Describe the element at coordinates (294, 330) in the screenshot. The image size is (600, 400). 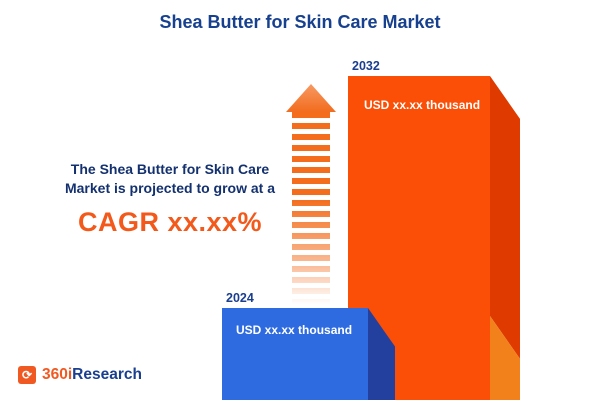
I see `bar-2024-value-label: USD xx.xx thousand` at that location.